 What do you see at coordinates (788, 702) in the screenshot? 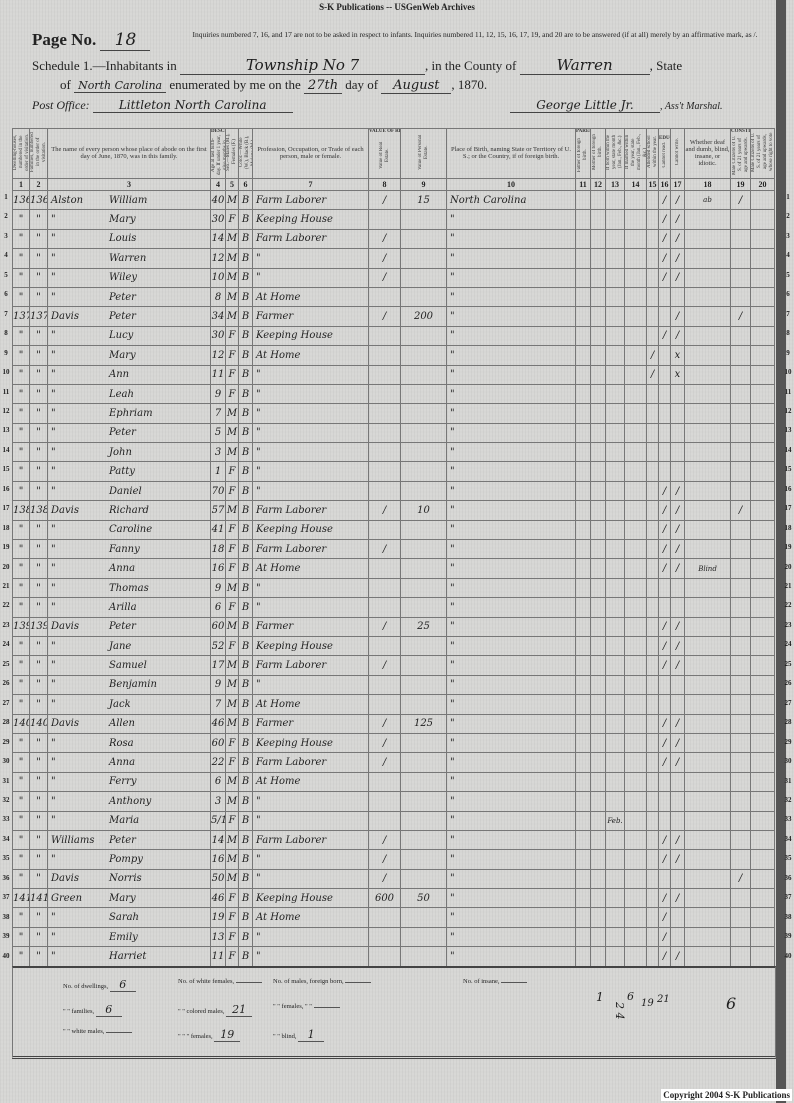
I see `line-number-right: 27` at bounding box center [788, 702].